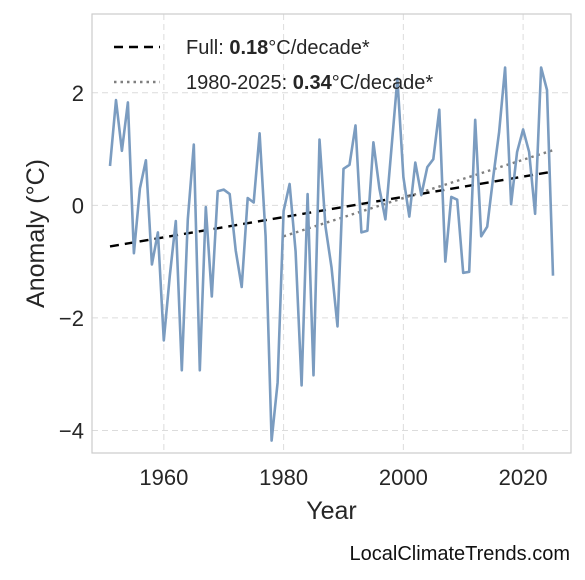 The height and width of the screenshot is (580, 585). I want to click on legend-recent-prefix: 1980-2025:, so click(239, 83).